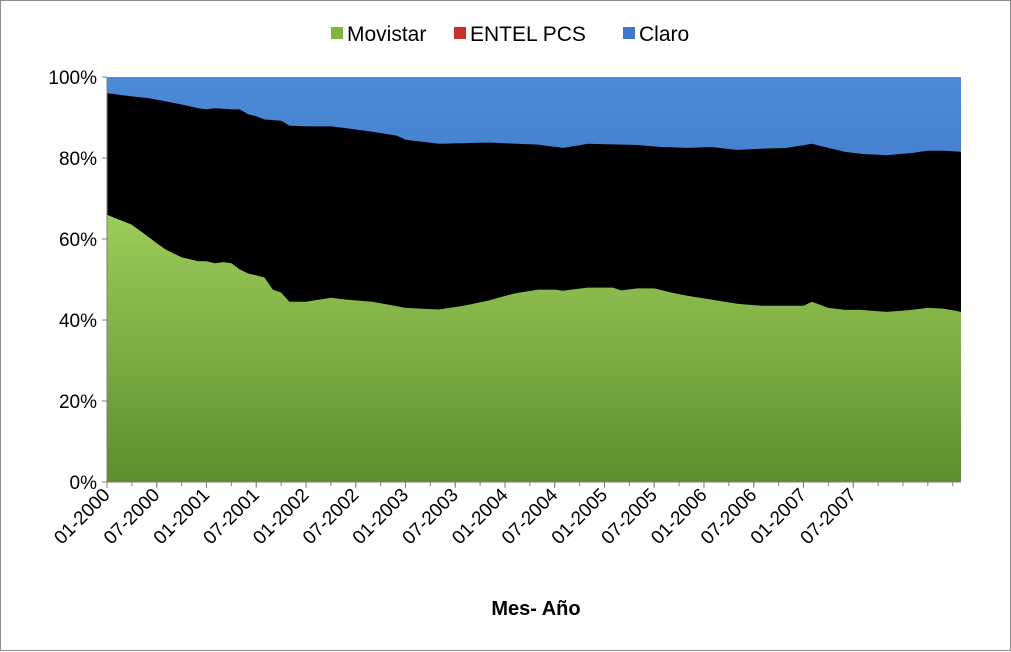 The image size is (1011, 652). I want to click on x-axis-title: Mes- Año, so click(535, 609).